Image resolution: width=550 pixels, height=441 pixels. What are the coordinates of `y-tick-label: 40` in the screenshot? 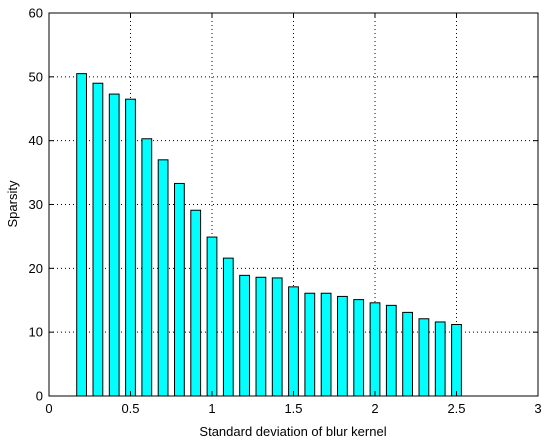 It's located at (36, 140).